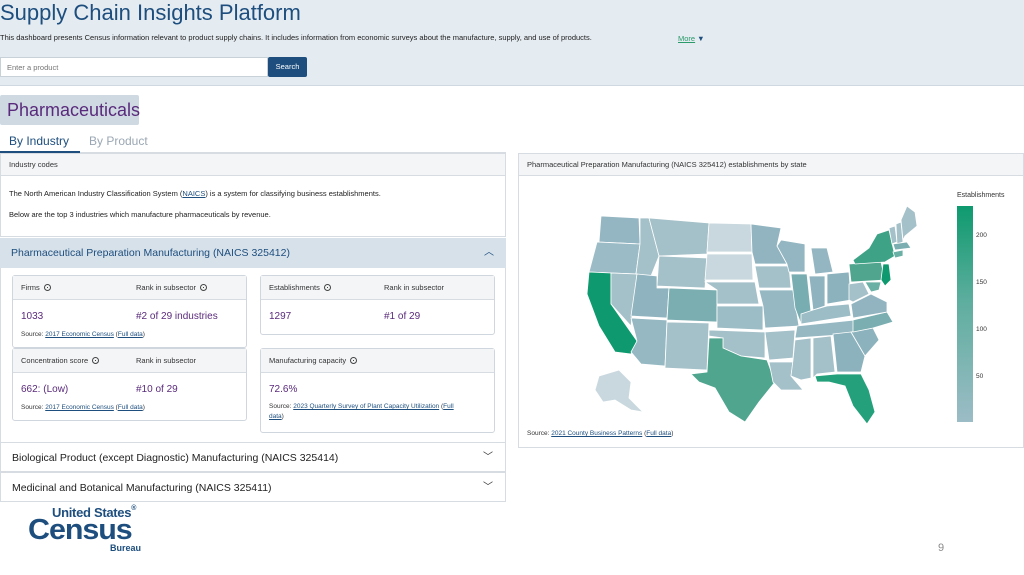 This screenshot has height=575, width=1024. Describe the element at coordinates (679, 237) in the screenshot. I see `state-montana` at that location.